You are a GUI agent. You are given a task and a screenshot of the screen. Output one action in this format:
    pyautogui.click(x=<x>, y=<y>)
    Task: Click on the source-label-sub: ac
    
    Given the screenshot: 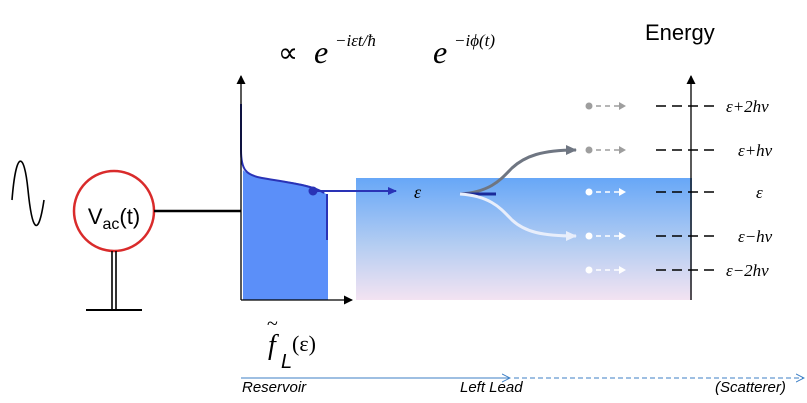 What is the action you would take?
    pyautogui.click(x=111, y=224)
    